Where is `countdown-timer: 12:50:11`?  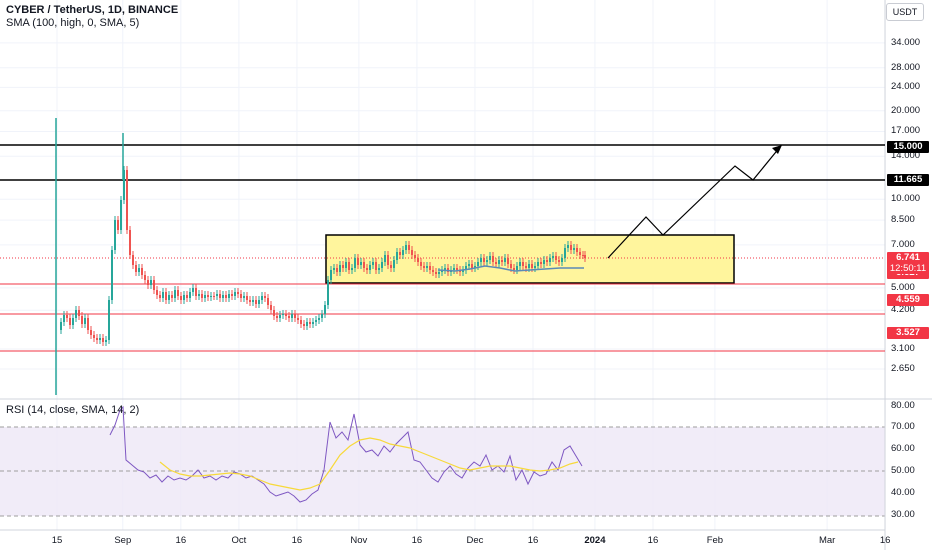 countdown-timer: 12:50:11 is located at coordinates (908, 268).